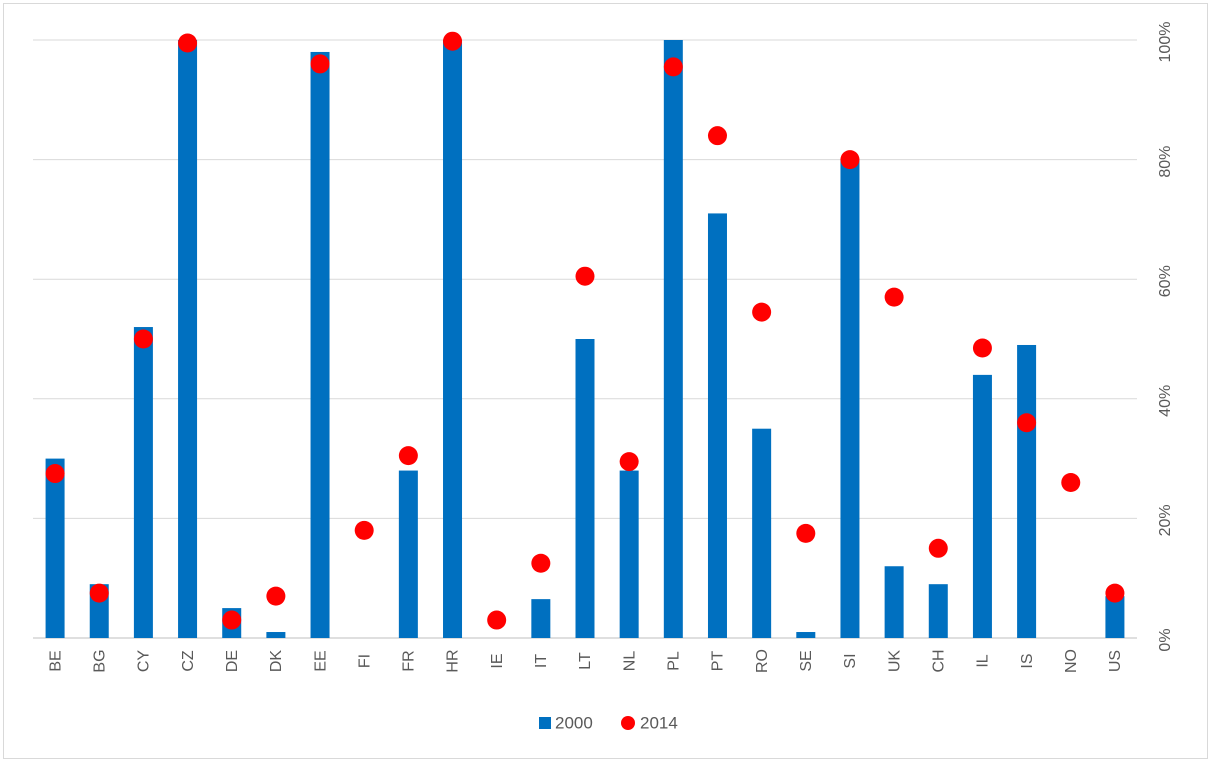 The width and height of the screenshot is (1213, 764). I want to click on x-tick-label: PL, so click(674, 661).